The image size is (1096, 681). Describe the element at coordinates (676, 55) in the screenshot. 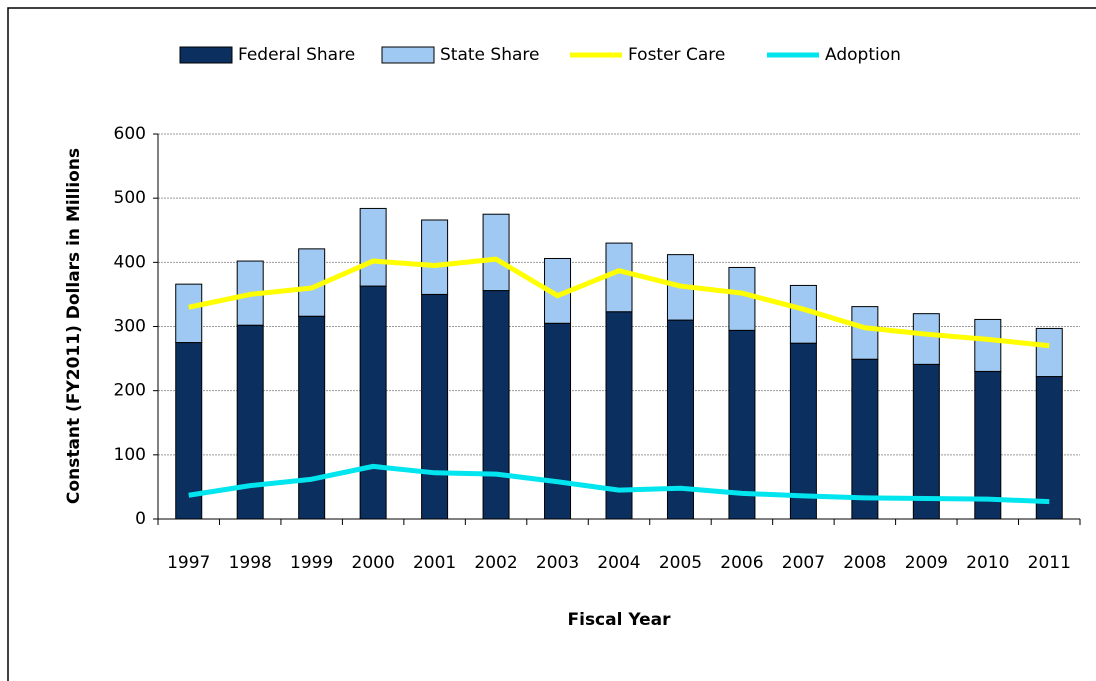

I see `legend-label: Foster Care` at that location.